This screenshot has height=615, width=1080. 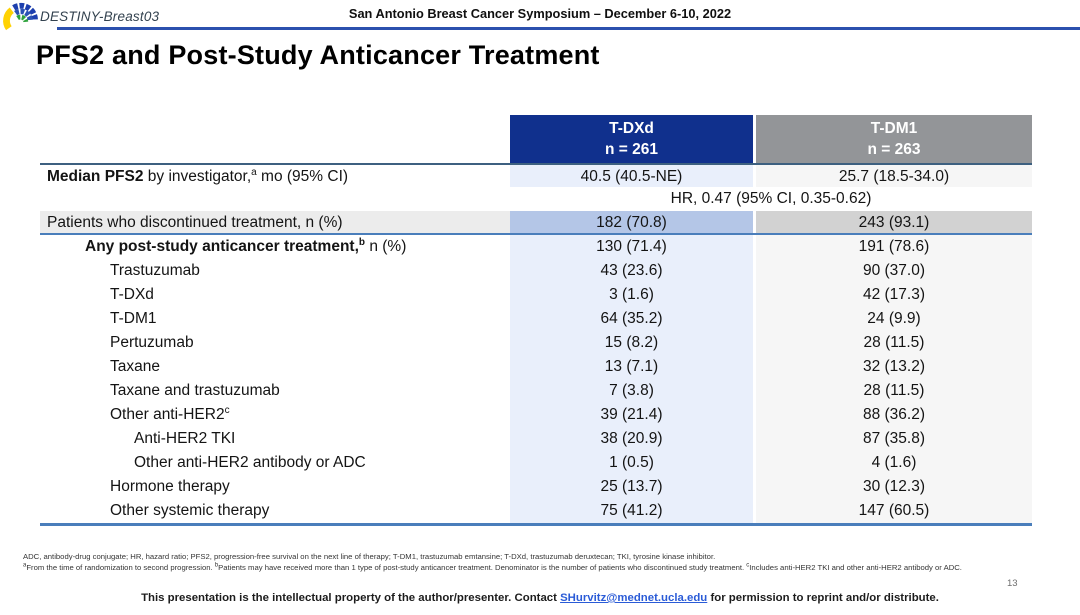 What do you see at coordinates (892, 176) in the screenshot?
I see `median-pfs2-tdm1-value: 25.7 (18.5-34.0)` at bounding box center [892, 176].